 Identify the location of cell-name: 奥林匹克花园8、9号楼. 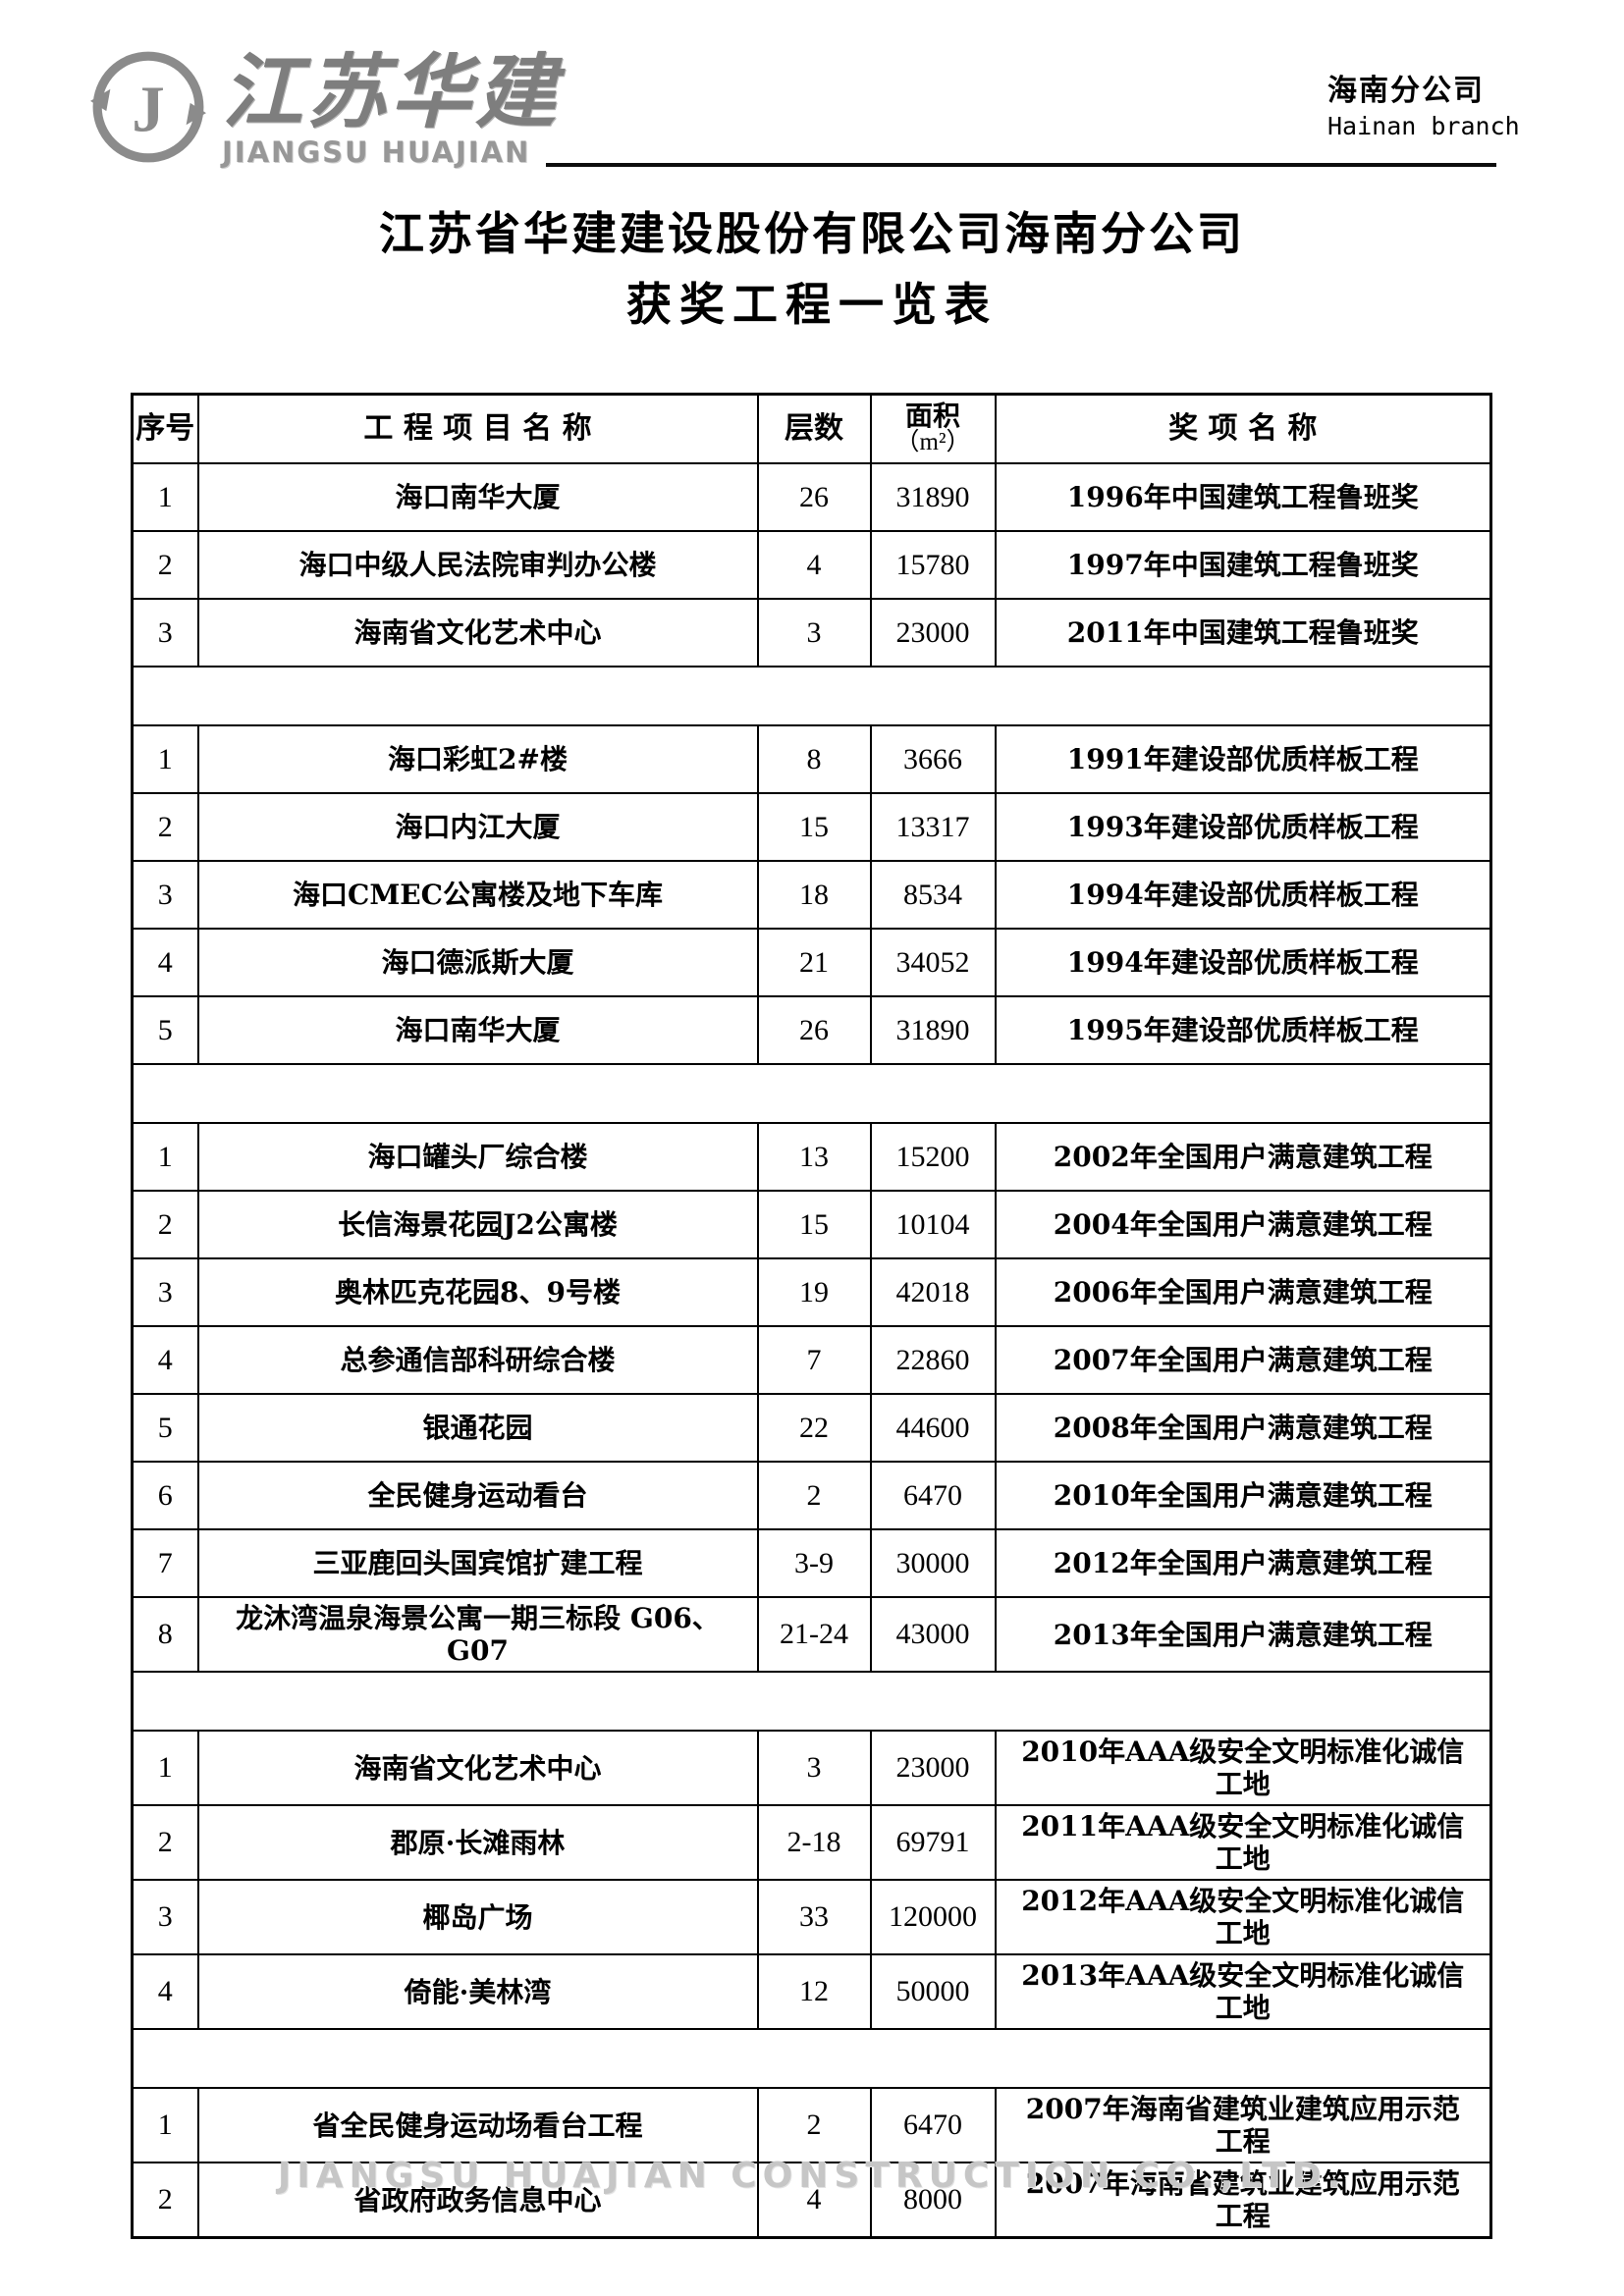
(477, 1292).